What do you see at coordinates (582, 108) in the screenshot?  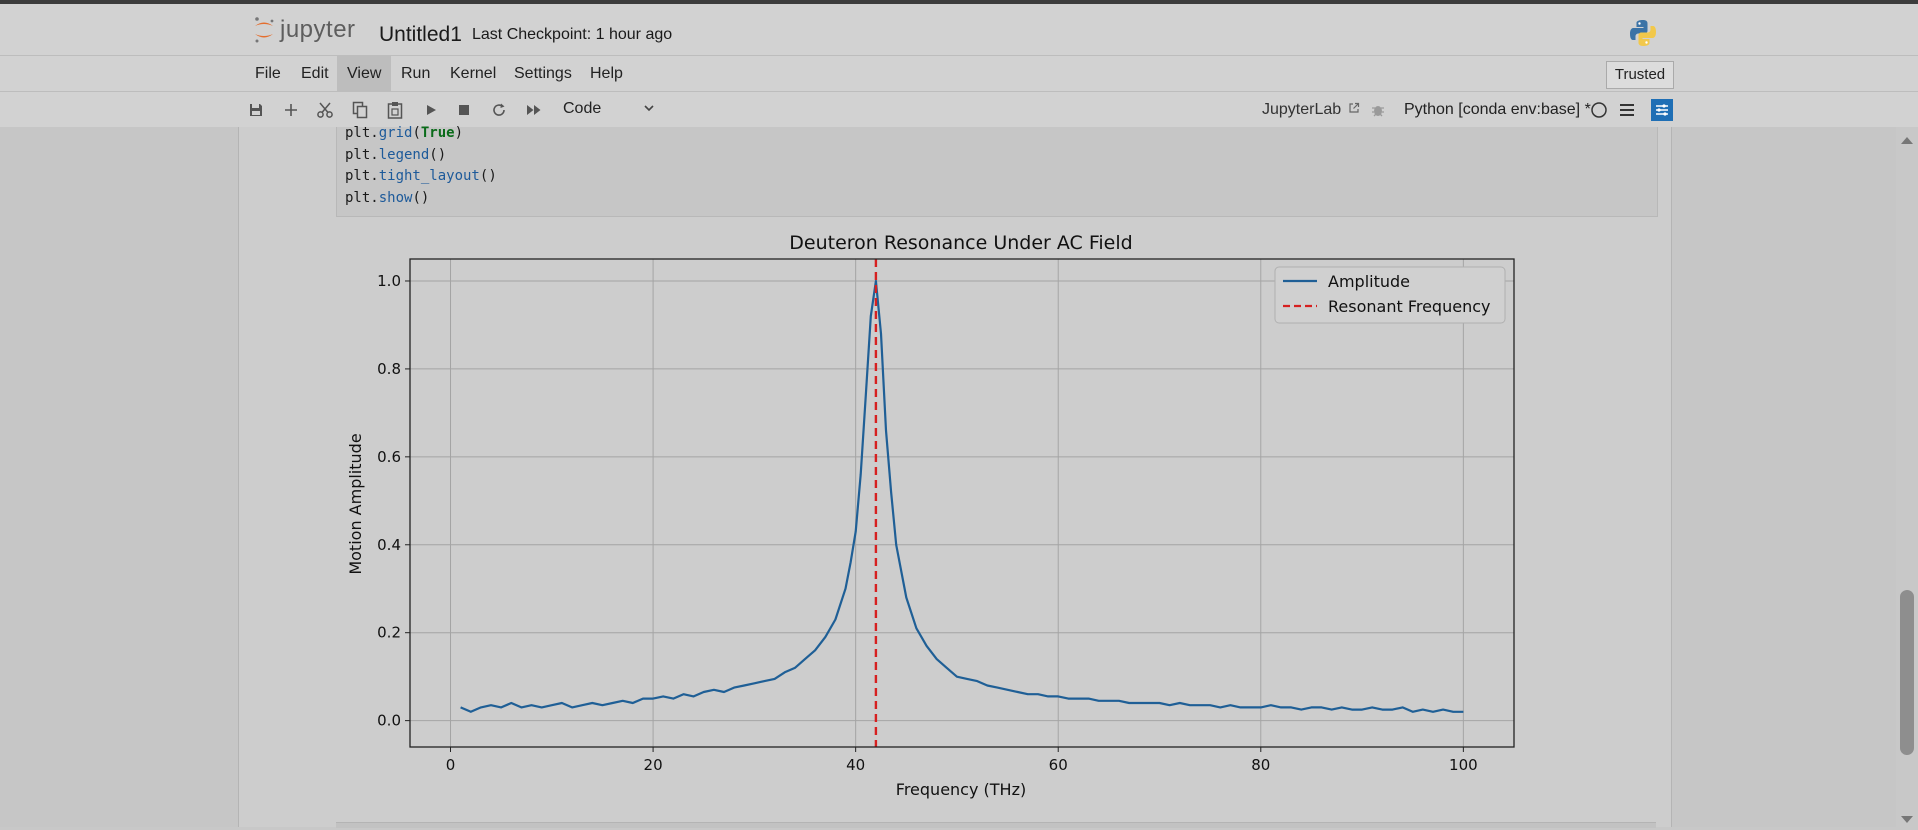 I see `cell-type-select: Code` at bounding box center [582, 108].